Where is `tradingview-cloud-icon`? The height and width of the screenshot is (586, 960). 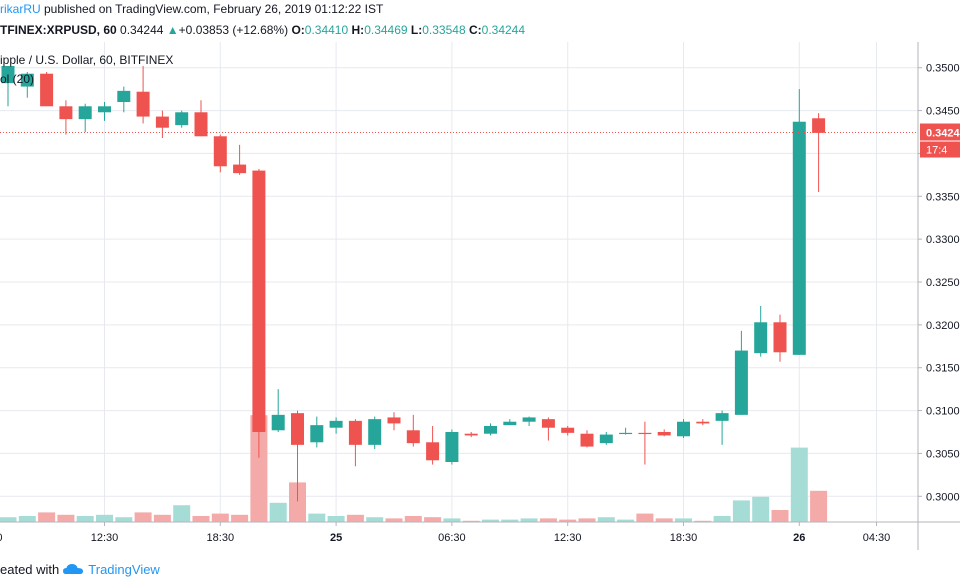
tradingview-cloud-icon is located at coordinates (72, 569).